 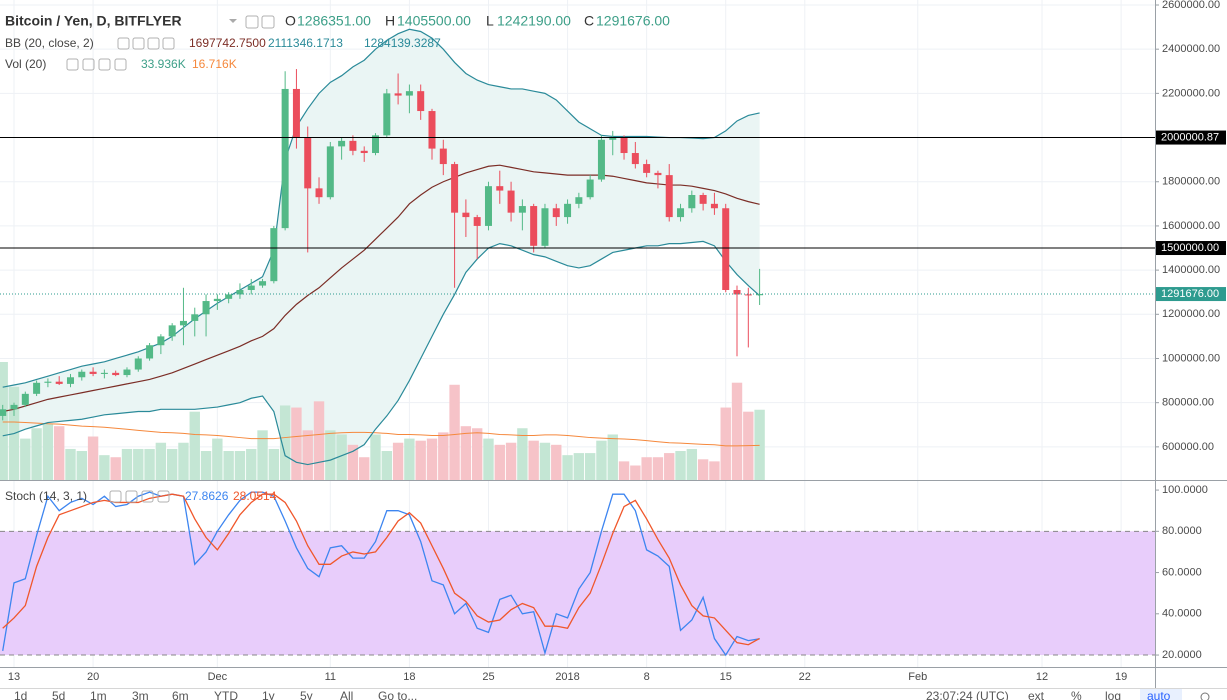 I want to click on symbol-title: Bitcoin / Yen, D, BITFLYER, so click(x=93, y=21).